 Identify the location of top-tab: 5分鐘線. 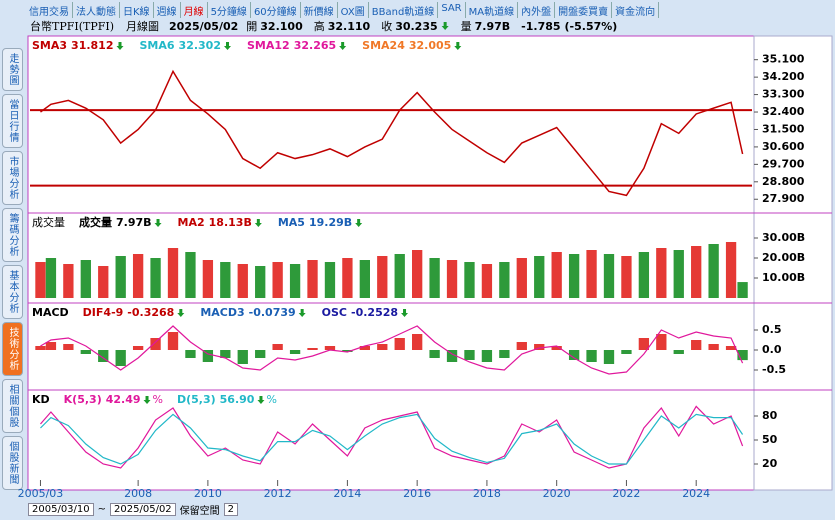
(229, 10).